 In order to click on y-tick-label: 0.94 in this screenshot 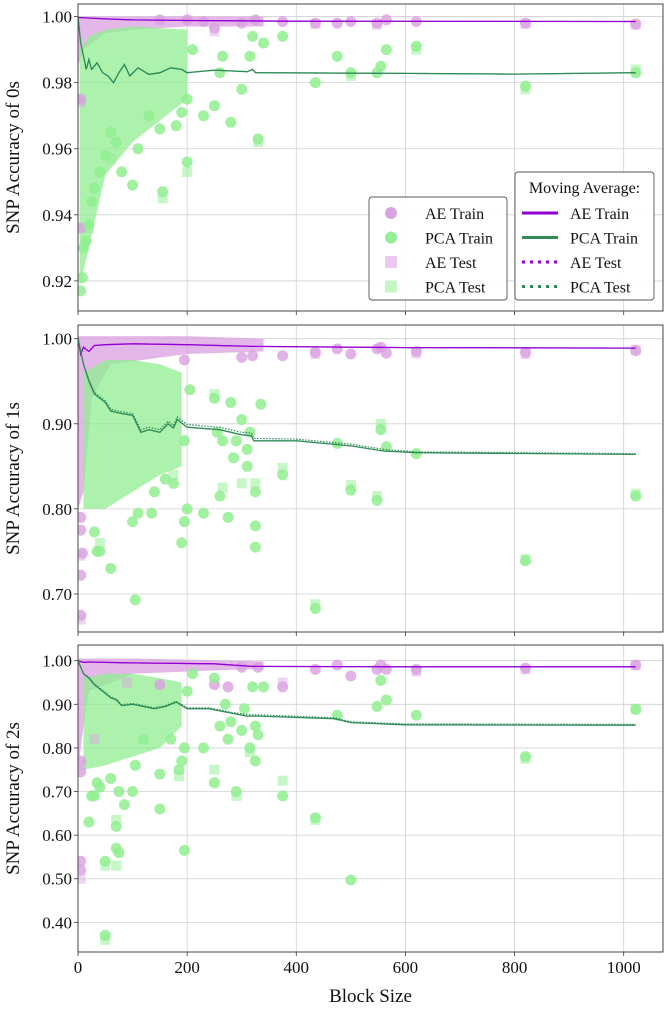, I will do `click(57, 215)`.